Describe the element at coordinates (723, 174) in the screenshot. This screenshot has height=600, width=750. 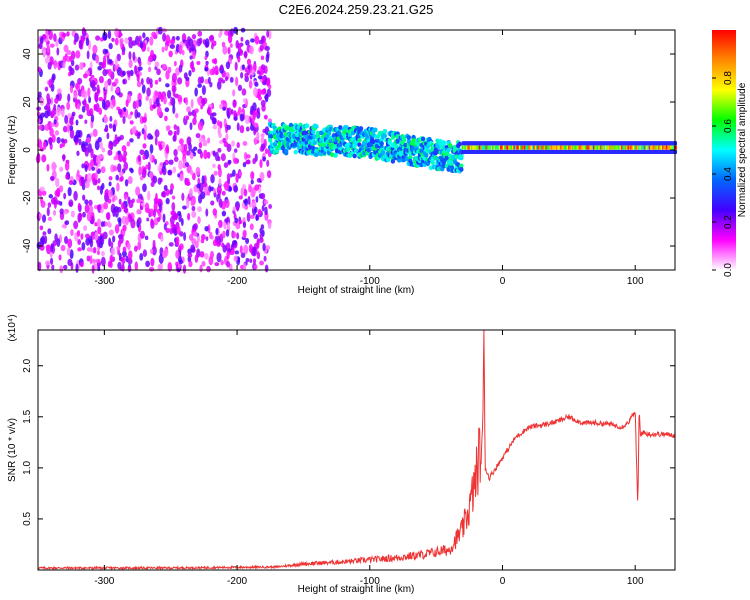
I see `colorbar-ticks: 0.0 0.2 0.4 0.6 0.8` at that location.